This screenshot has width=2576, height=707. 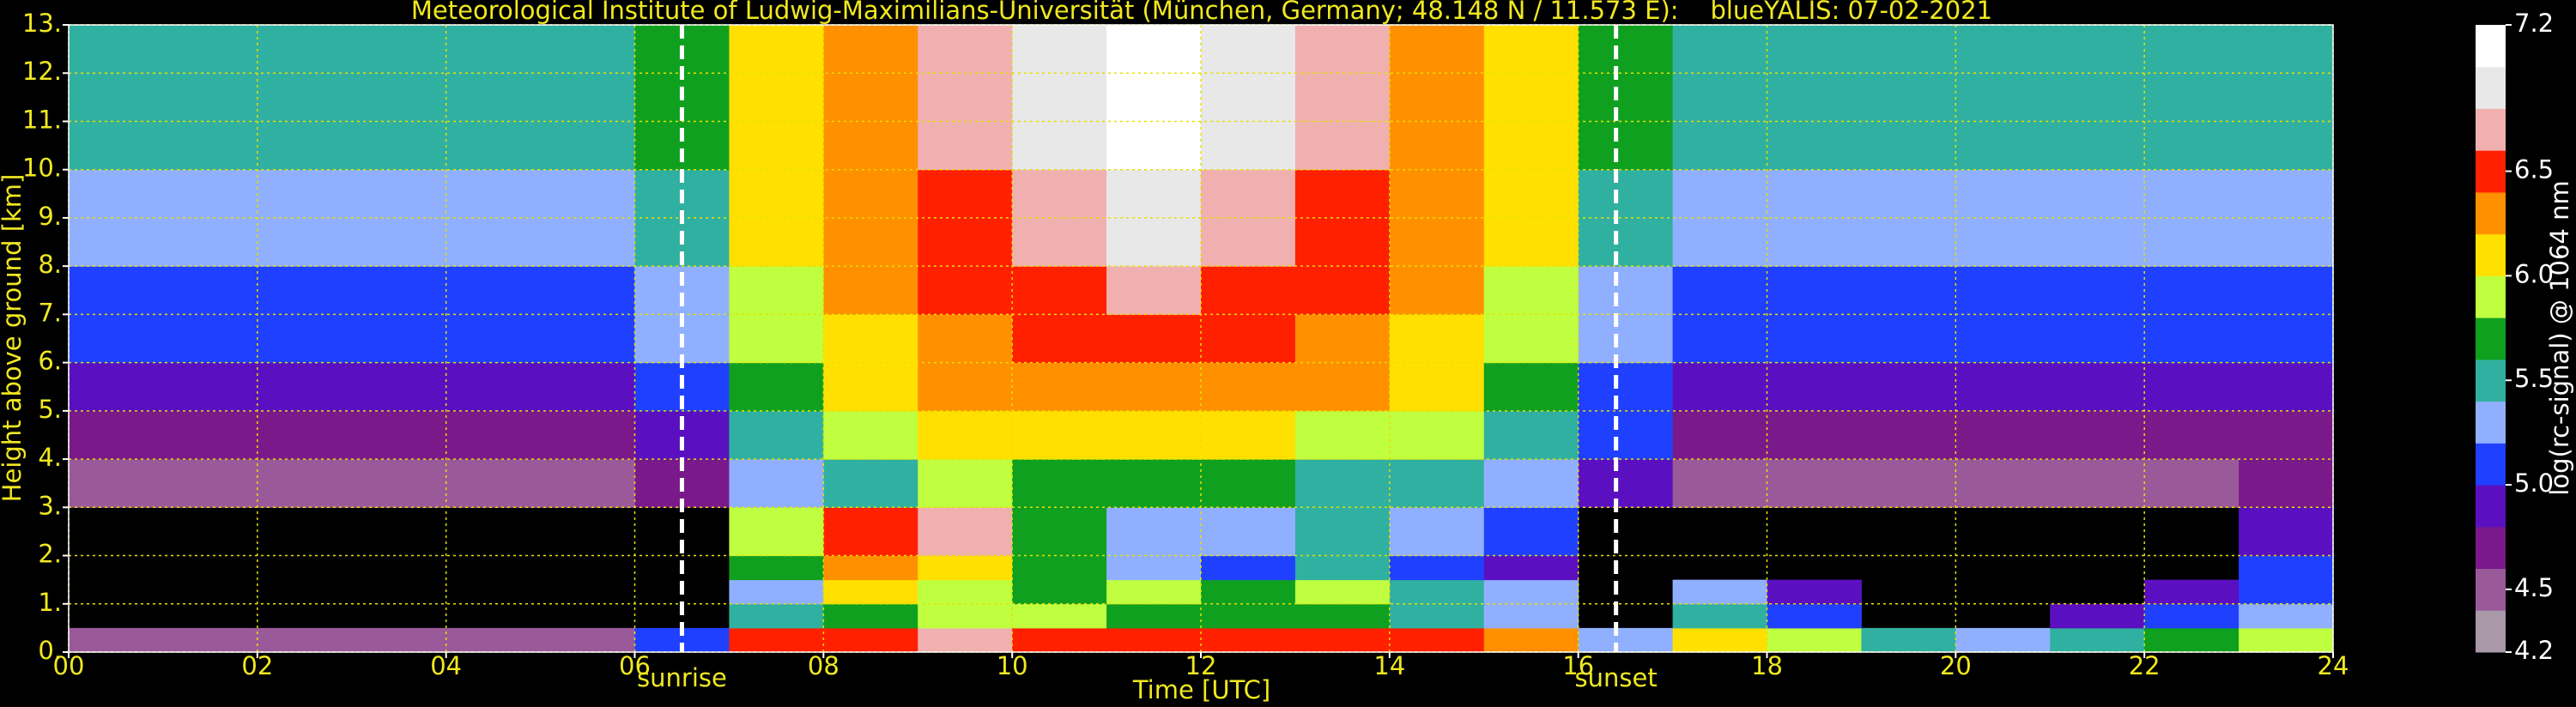 What do you see at coordinates (1201, 689) in the screenshot?
I see `x-axis-label: Time [UTC]` at bounding box center [1201, 689].